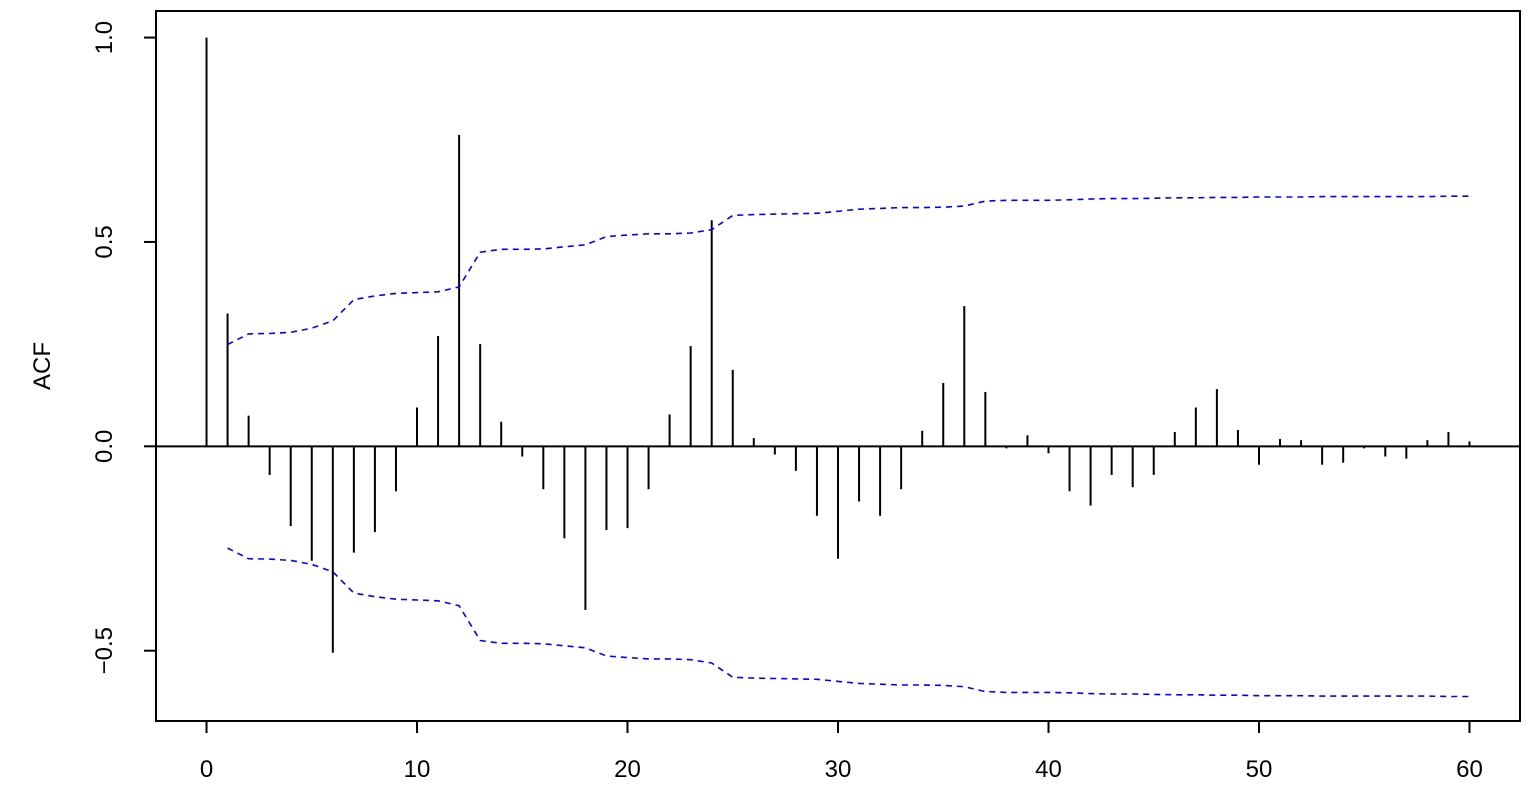 This screenshot has width=1534, height=804. What do you see at coordinates (1469, 769) in the screenshot?
I see `x-tick-label-60: 60` at bounding box center [1469, 769].